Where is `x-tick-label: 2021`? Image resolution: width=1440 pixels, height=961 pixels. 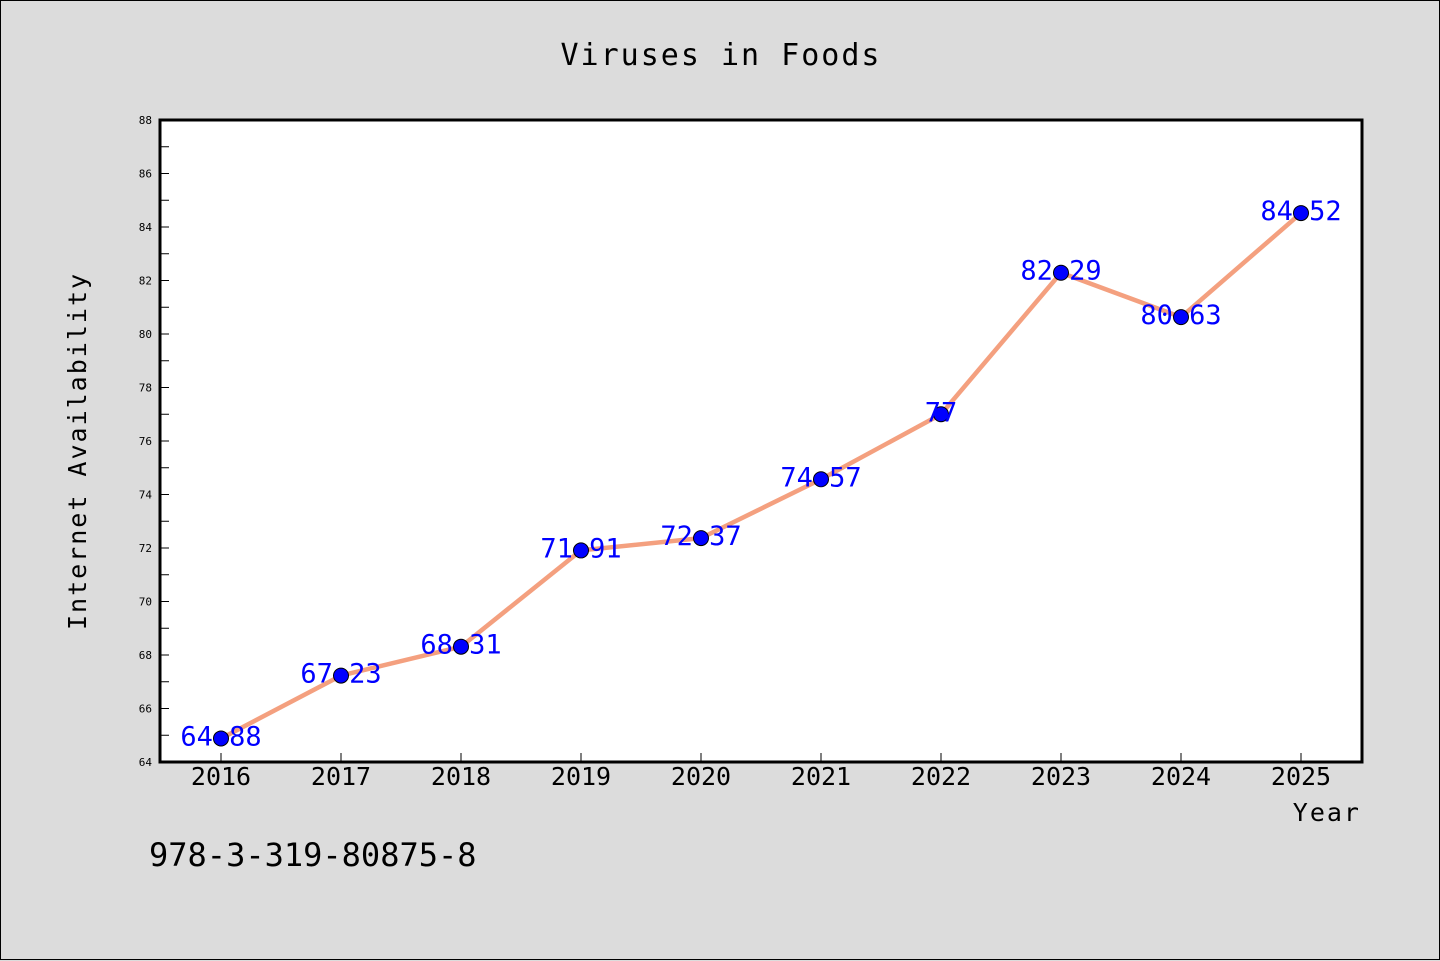
x-tick-label: 2021 is located at coordinates (821, 776).